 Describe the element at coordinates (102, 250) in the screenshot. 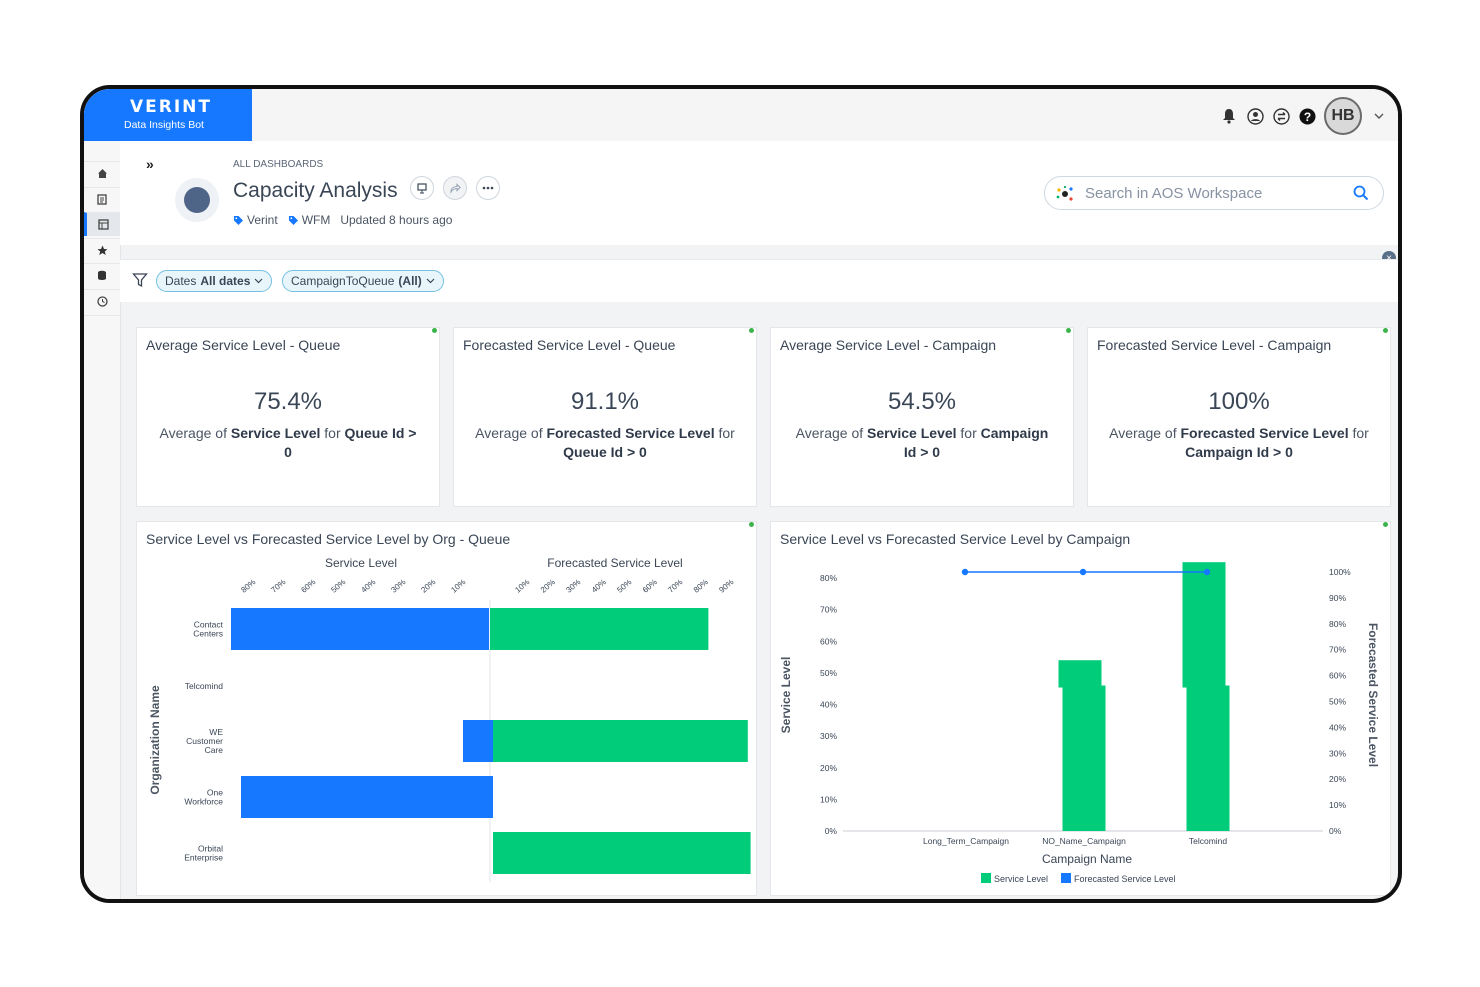

I see `star-icon` at that location.